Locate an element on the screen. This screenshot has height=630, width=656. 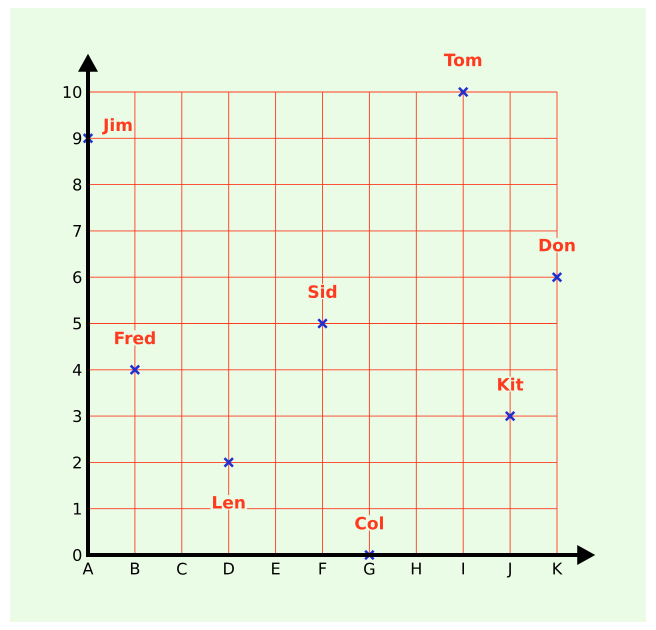
y-tick-label: 6 is located at coordinates (77, 277).